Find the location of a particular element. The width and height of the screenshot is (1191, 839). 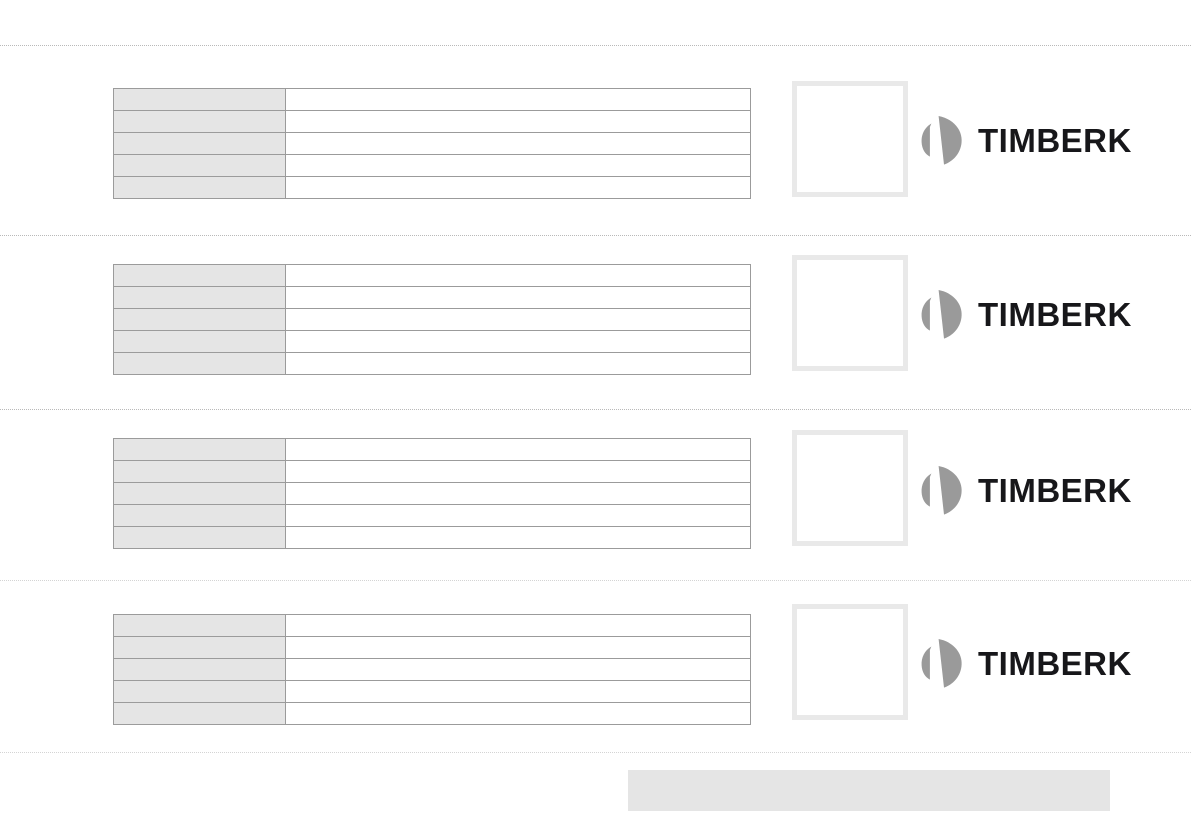

footer-bar is located at coordinates (869, 790).